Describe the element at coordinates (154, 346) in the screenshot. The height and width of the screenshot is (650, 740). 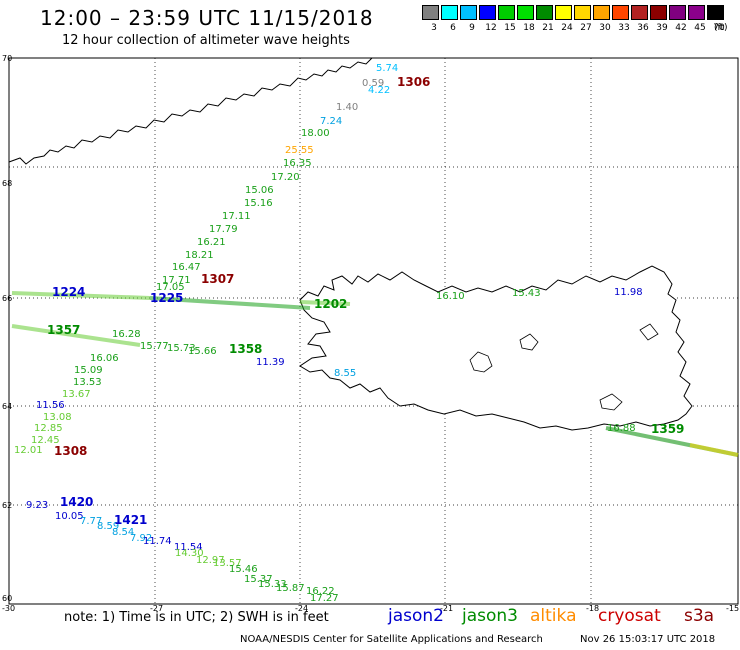
I see `wave-height-label: 15.77` at that location.